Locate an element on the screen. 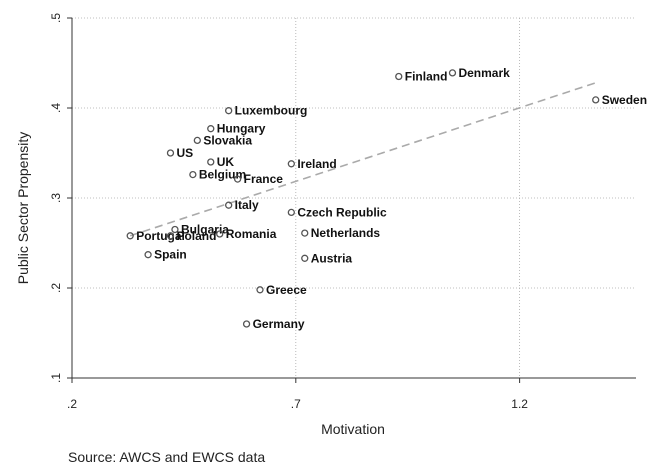 The image size is (660, 470). x-tick-label: 1.2 is located at coordinates (519, 404).